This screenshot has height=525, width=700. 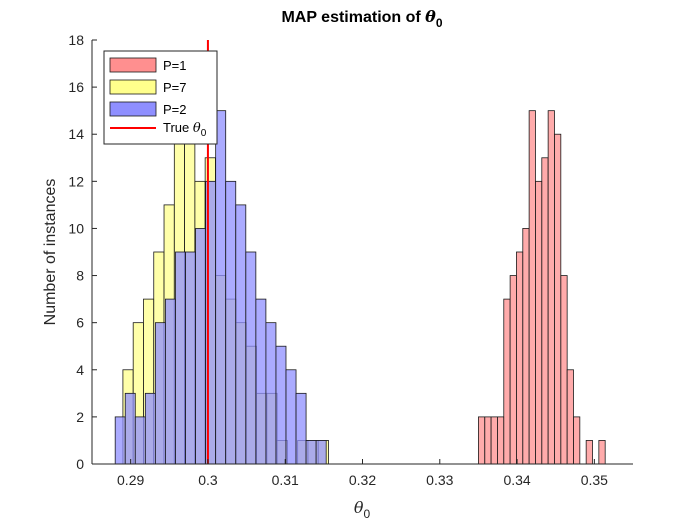 What do you see at coordinates (175, 65) in the screenshot?
I see `legend-label-0: P=1` at bounding box center [175, 65].